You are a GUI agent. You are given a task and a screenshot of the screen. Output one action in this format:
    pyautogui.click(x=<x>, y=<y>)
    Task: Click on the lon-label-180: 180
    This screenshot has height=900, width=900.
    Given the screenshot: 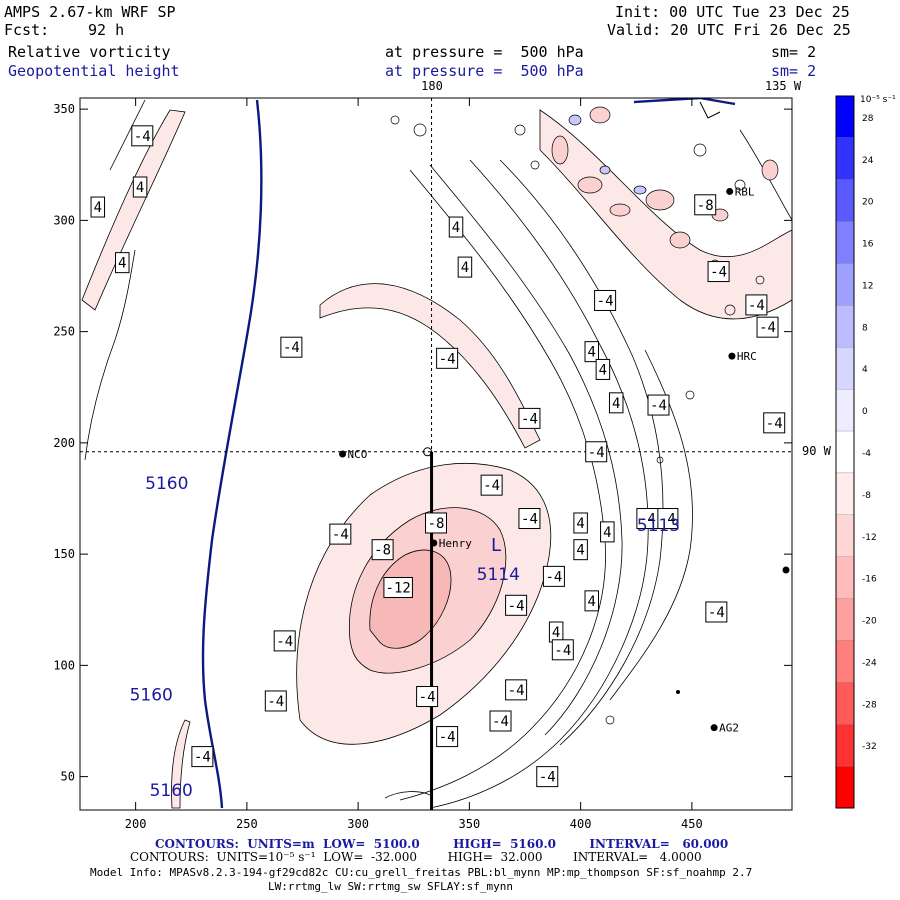 What is the action you would take?
    pyautogui.click(x=432, y=86)
    